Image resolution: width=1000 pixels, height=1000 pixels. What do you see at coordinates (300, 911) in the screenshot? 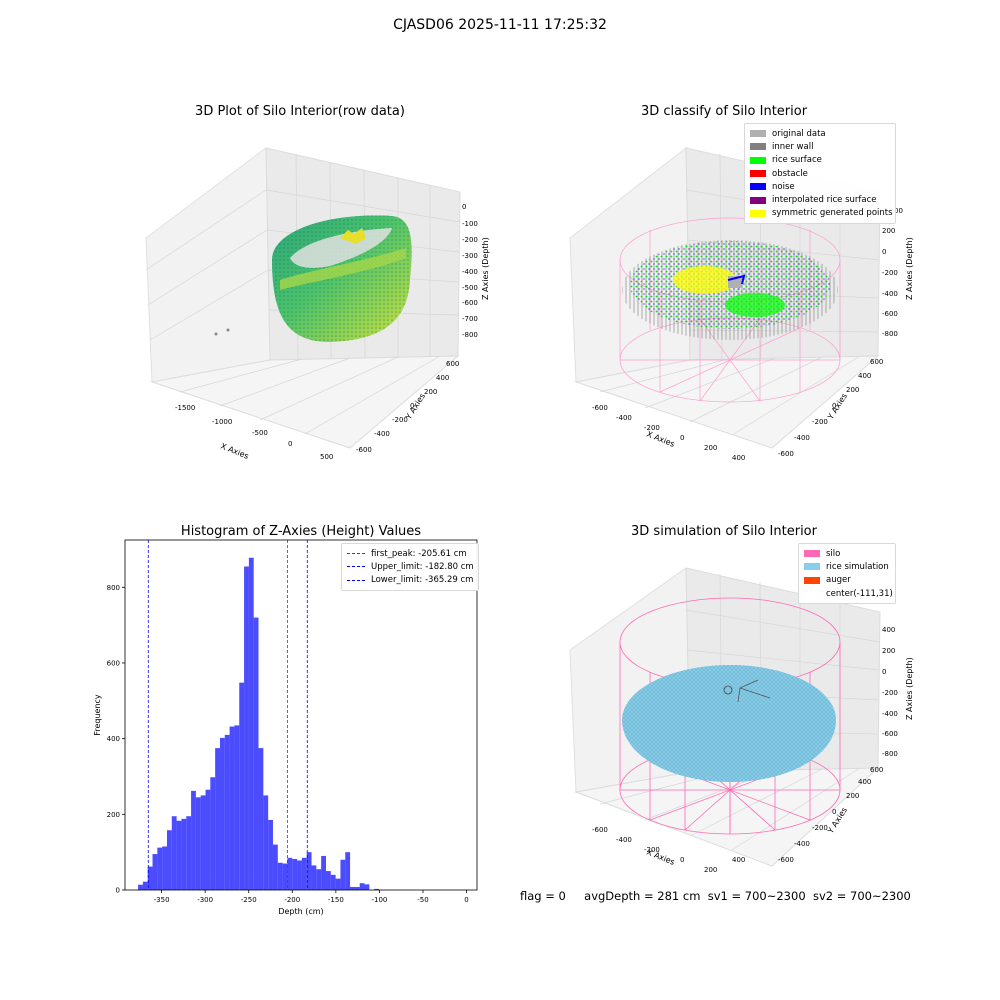
I see `x-axis-label: Depth (cm)` at bounding box center [300, 911].